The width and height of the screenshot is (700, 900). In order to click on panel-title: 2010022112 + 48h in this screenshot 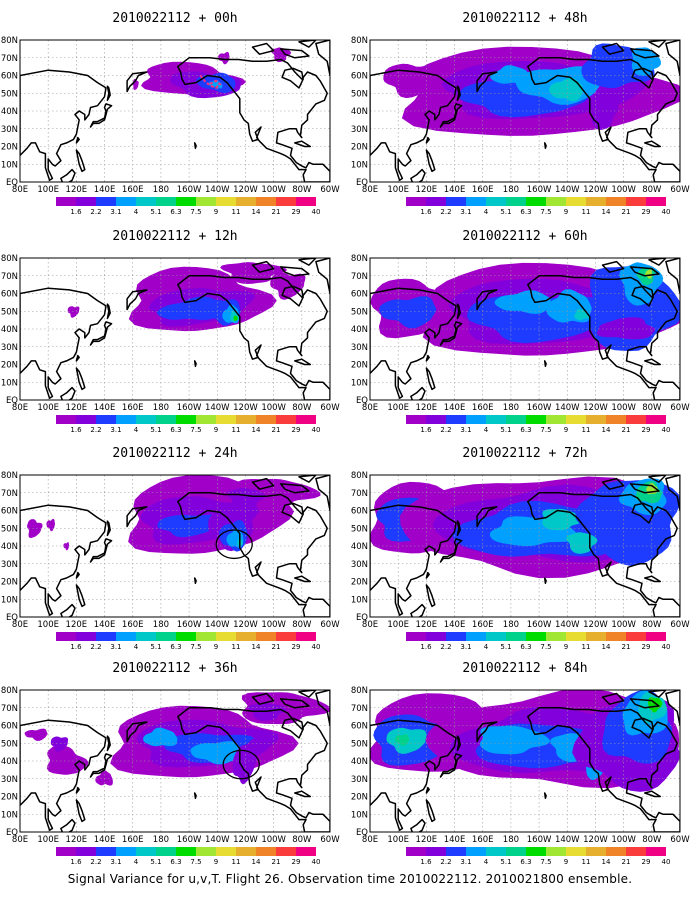, I will do `click(524, 18)`.